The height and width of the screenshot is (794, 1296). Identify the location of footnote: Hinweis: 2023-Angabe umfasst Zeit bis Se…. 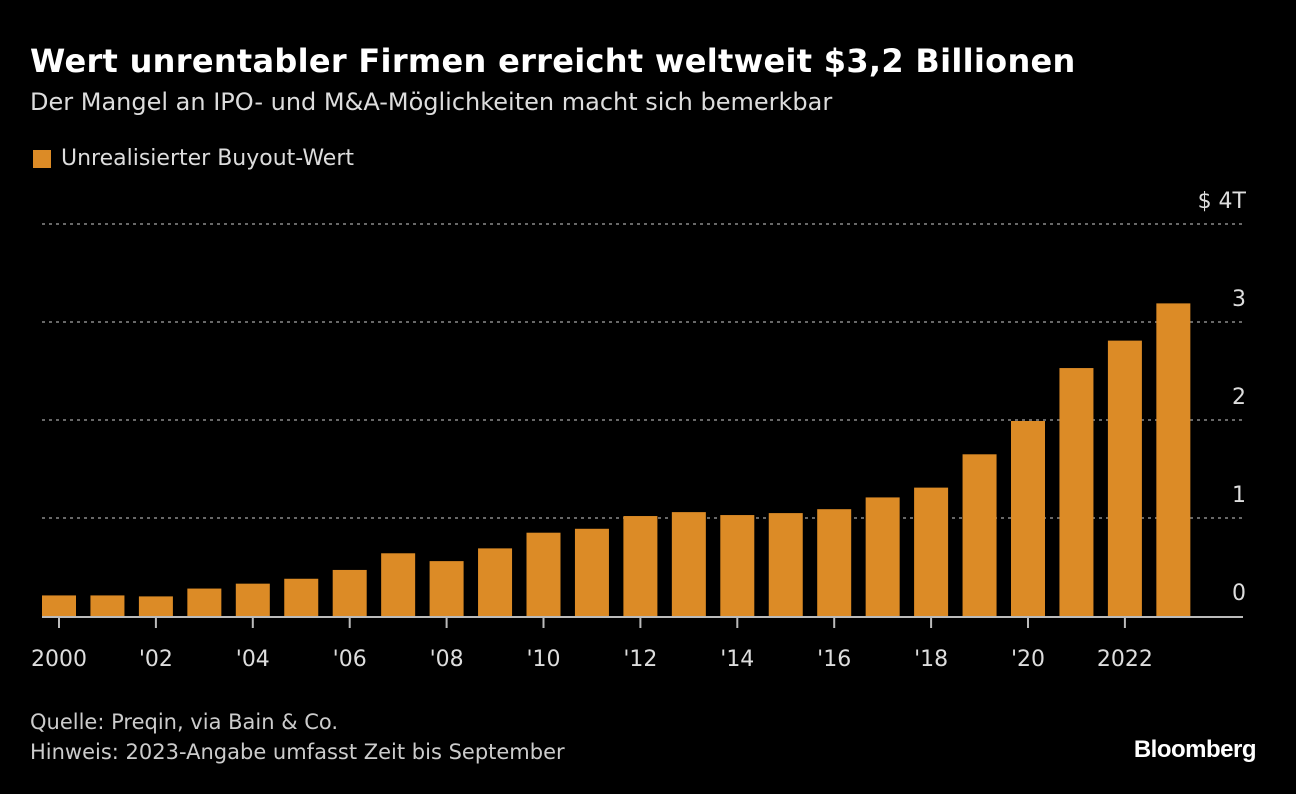
(297, 752).